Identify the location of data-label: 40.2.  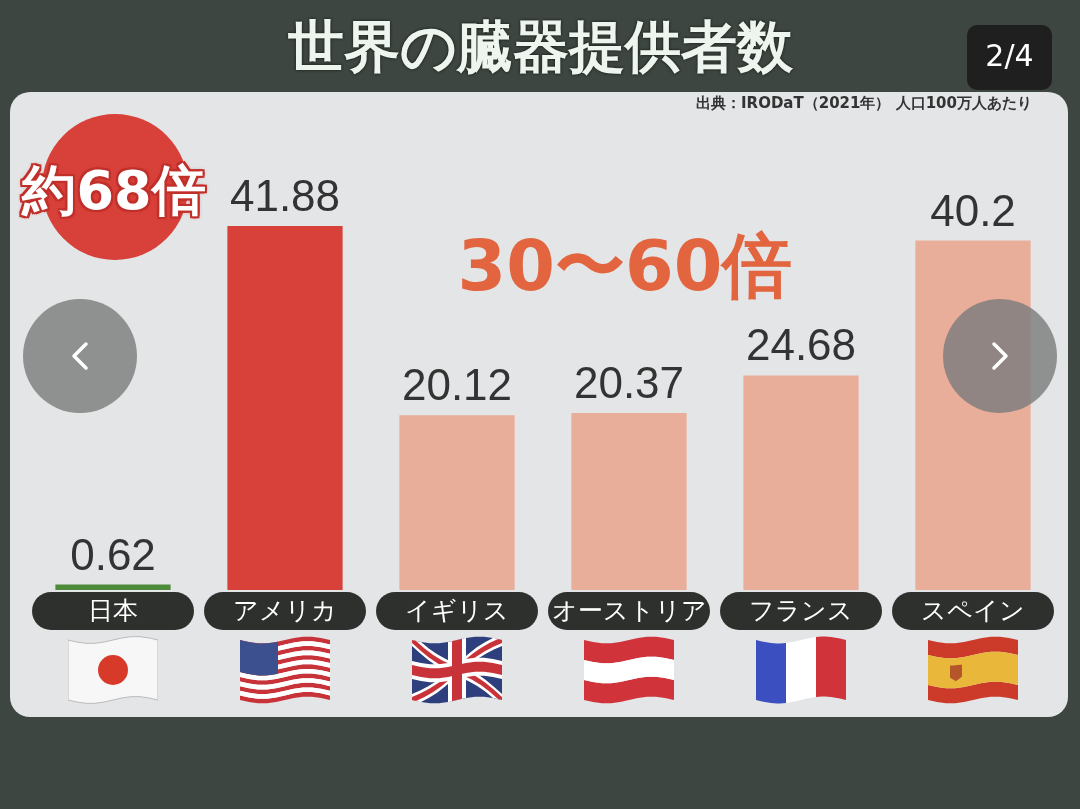
(973, 210).